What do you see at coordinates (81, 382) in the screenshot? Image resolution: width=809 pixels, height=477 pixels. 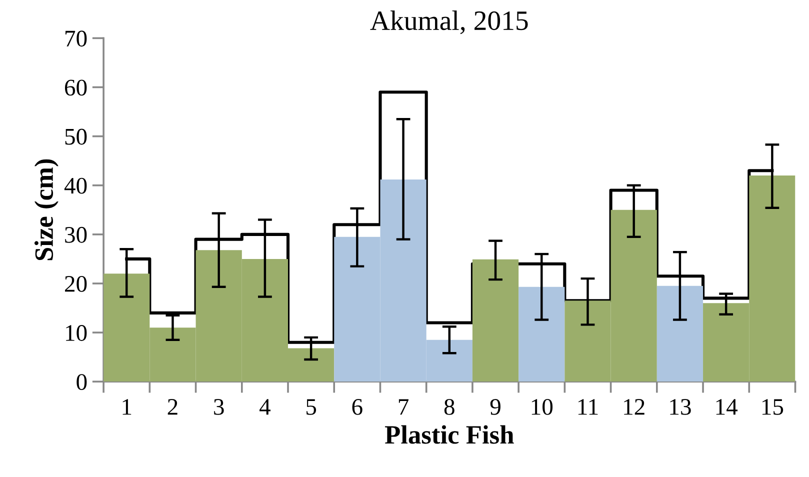 I see `y-tick-label: 0` at bounding box center [81, 382].